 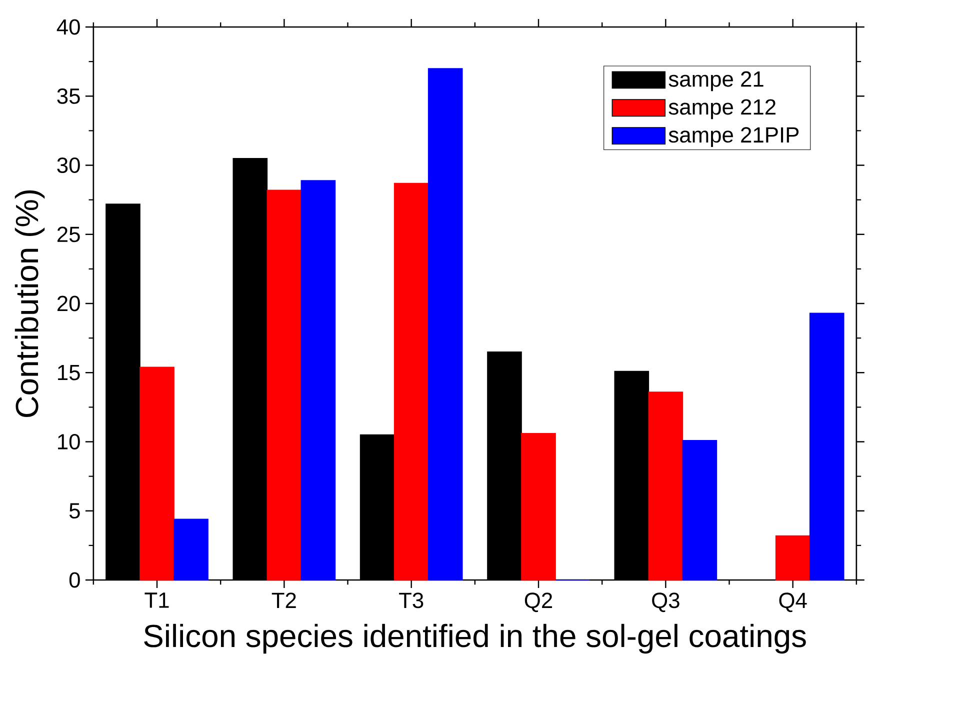 I want to click on y-tick-label: 25, so click(x=68, y=234).